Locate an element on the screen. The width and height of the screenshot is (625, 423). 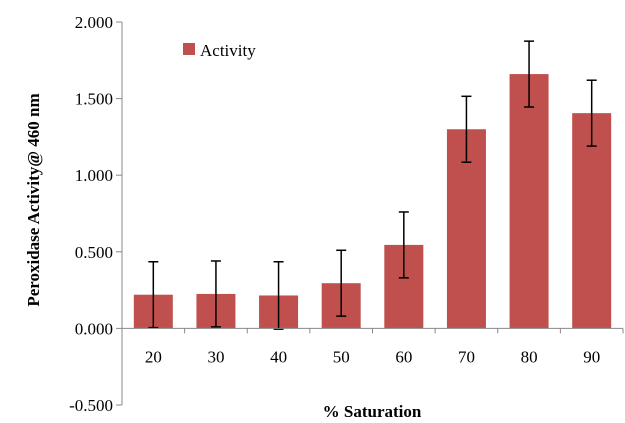
x-axis-categories: 20 30 40 50 60 70 80 90 is located at coordinates (384, 347).